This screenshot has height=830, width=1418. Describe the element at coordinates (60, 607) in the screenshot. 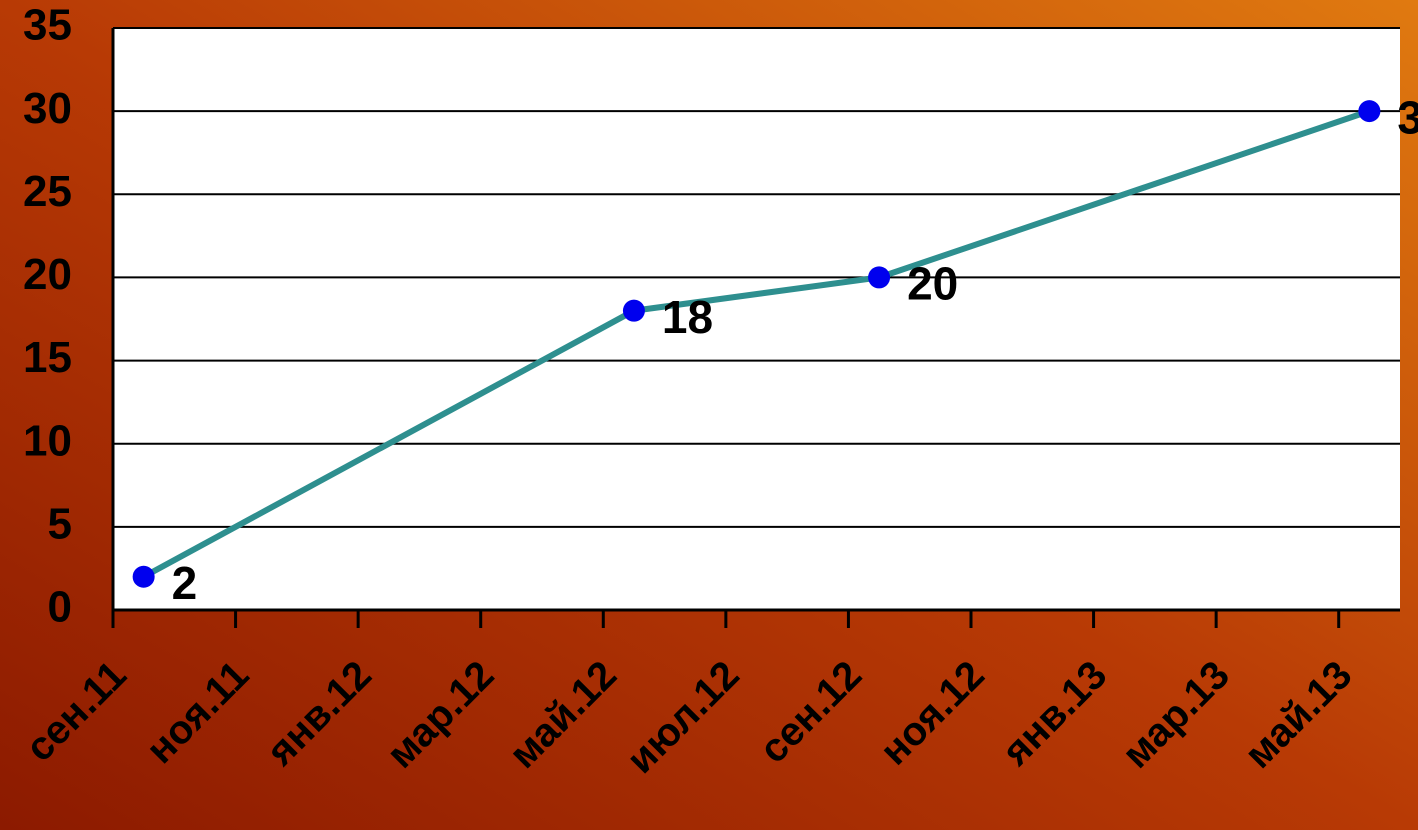

I see `y-tick-label: 0` at that location.